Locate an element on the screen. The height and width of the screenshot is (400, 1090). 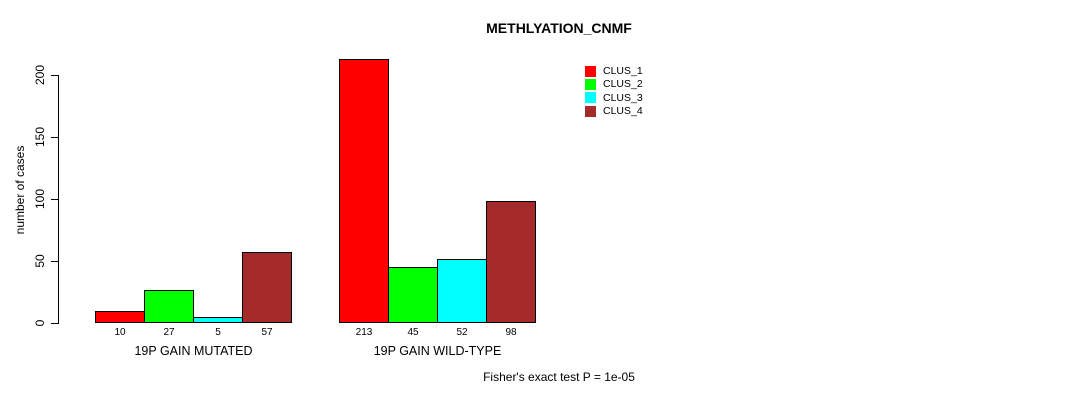
bar-value-label: 213 is located at coordinates (364, 332).